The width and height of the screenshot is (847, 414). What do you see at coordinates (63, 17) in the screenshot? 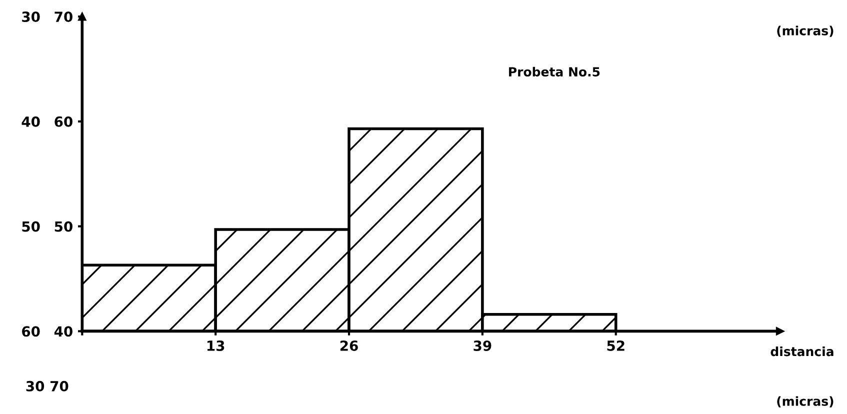
I see `y-tick-label: 70` at bounding box center [63, 17].